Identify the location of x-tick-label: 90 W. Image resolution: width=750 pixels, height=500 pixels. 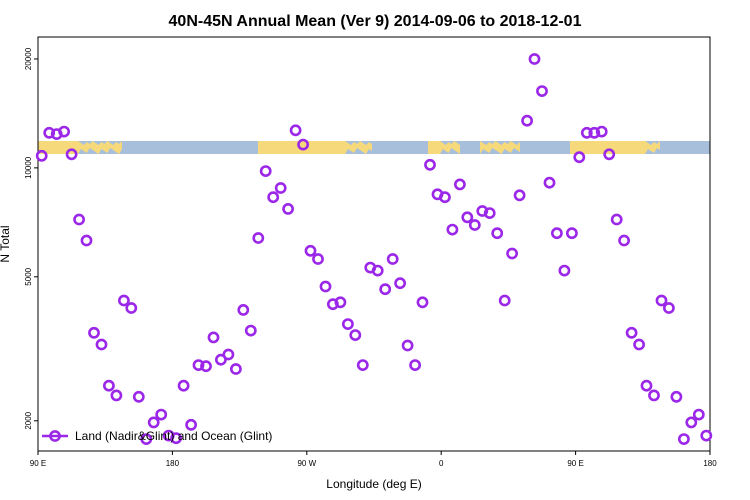
(306, 463).